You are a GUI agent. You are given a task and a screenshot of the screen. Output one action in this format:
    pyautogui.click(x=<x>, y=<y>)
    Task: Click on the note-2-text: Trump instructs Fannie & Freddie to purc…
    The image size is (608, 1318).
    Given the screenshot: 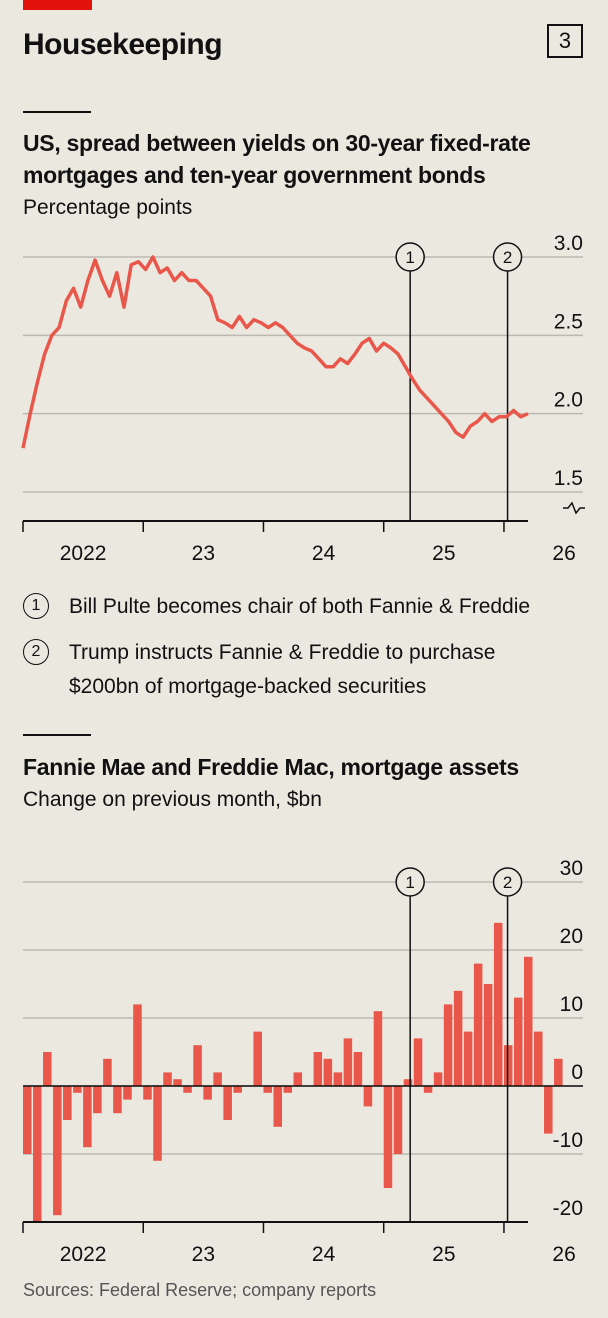 What is the action you would take?
    pyautogui.click(x=329, y=670)
    